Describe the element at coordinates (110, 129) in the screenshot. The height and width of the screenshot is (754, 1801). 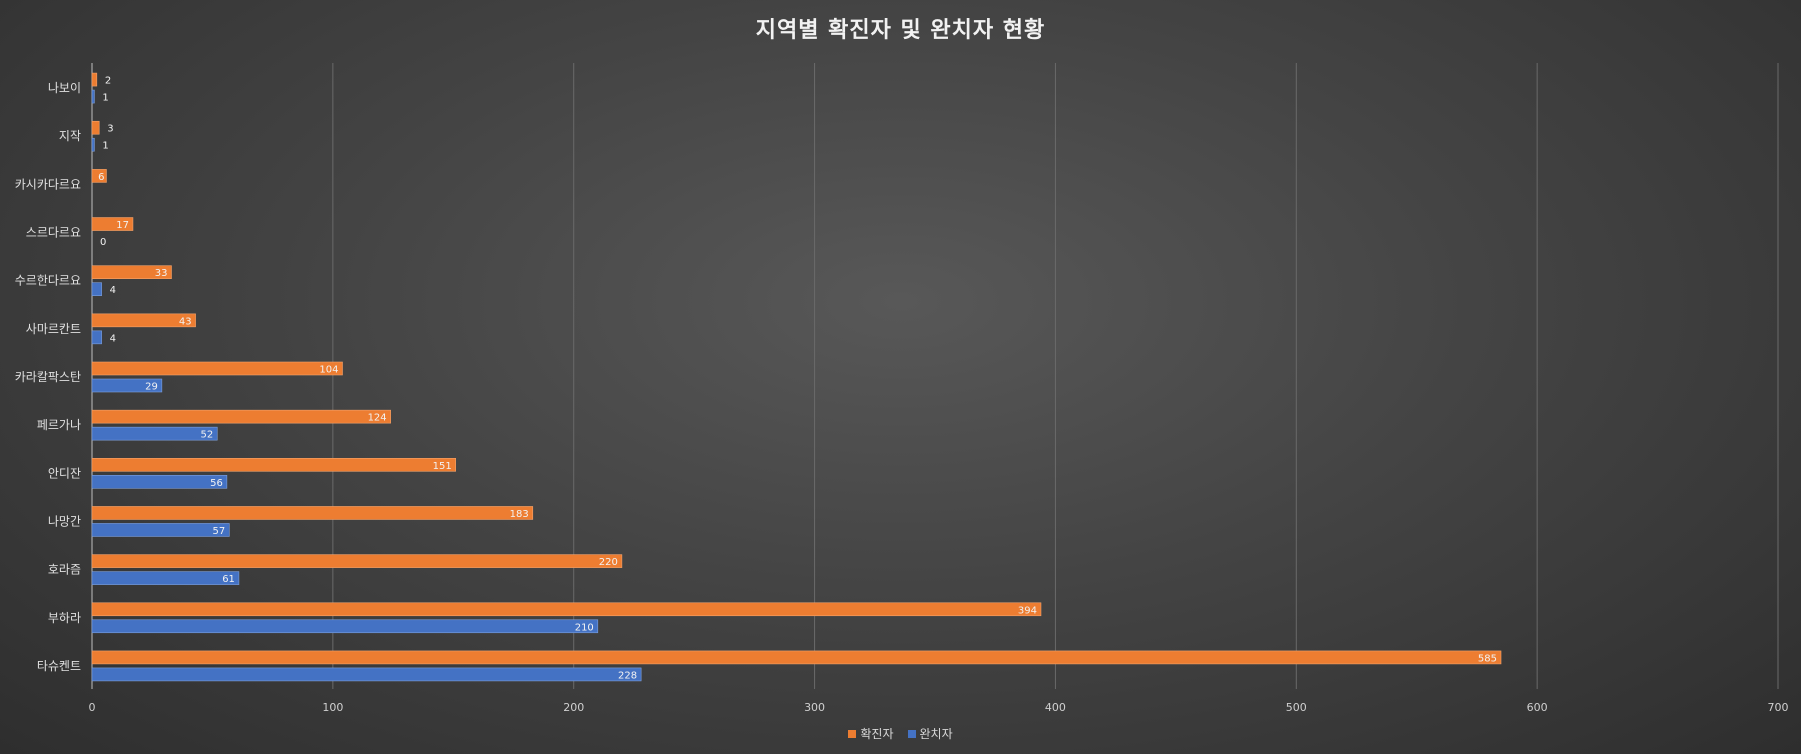
I see `data-label-confirmed: 3` at that location.